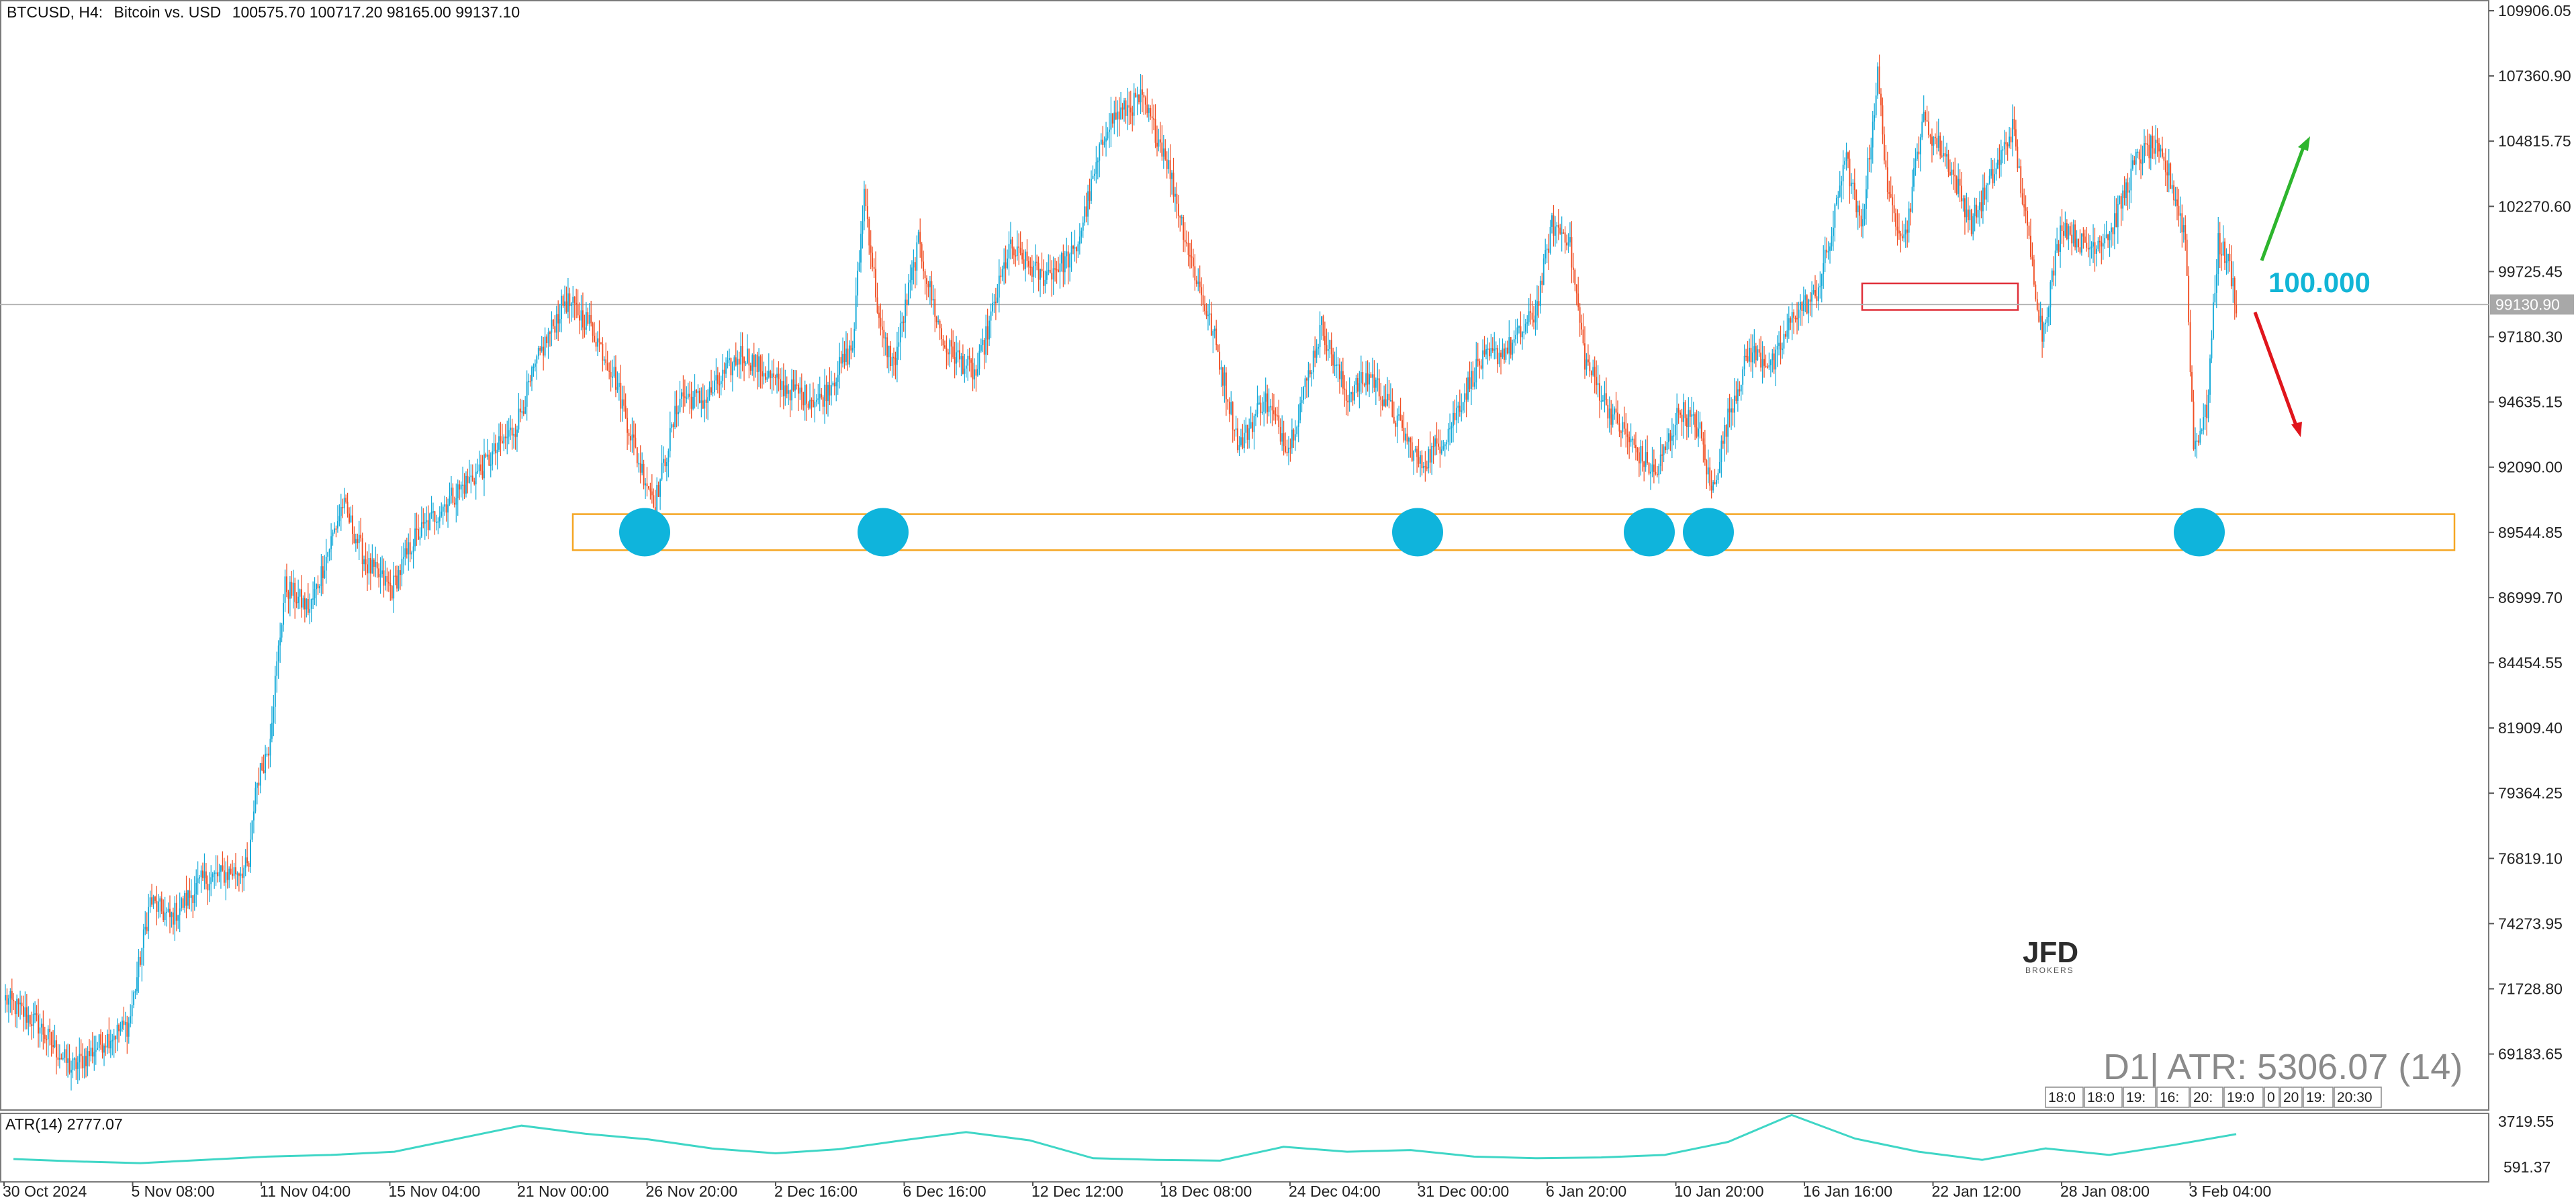 The height and width of the screenshot is (1200, 2576). Describe the element at coordinates (64, 1124) in the screenshot. I see `indicator-title: ATR(14) 2777.07` at that location.